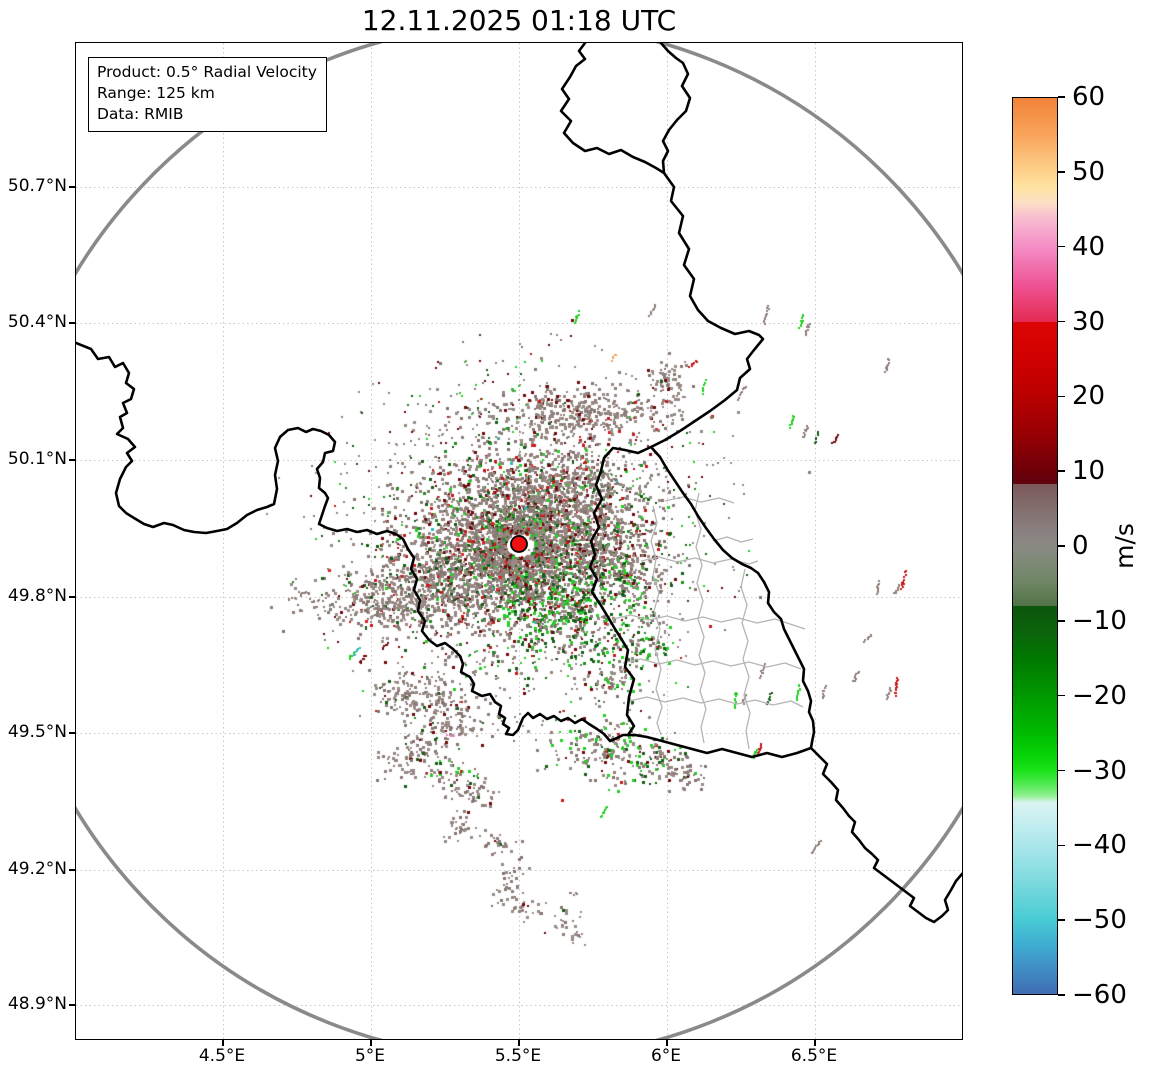 The height and width of the screenshot is (1081, 1171). What do you see at coordinates (37, 1004) in the screenshot?
I see `y-tick-label: 48.9°N` at bounding box center [37, 1004].